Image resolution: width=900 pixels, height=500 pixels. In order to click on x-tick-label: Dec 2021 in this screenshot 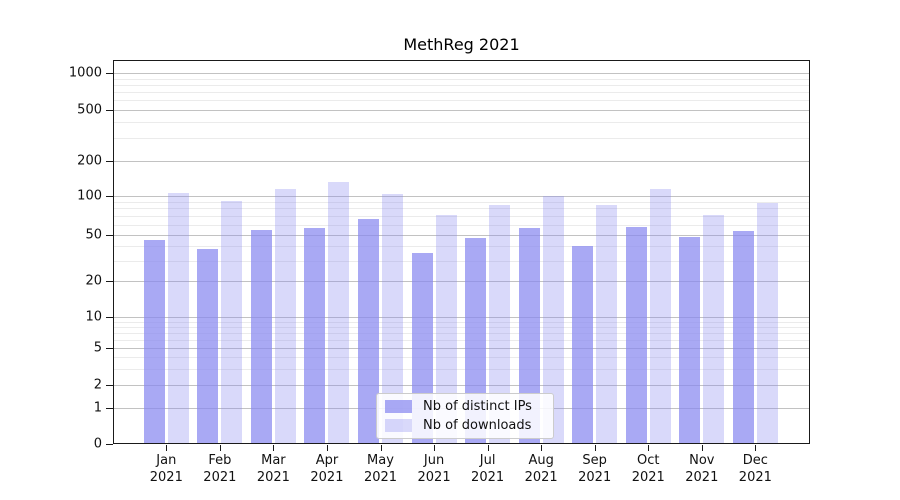, I will do `click(755, 469)`.